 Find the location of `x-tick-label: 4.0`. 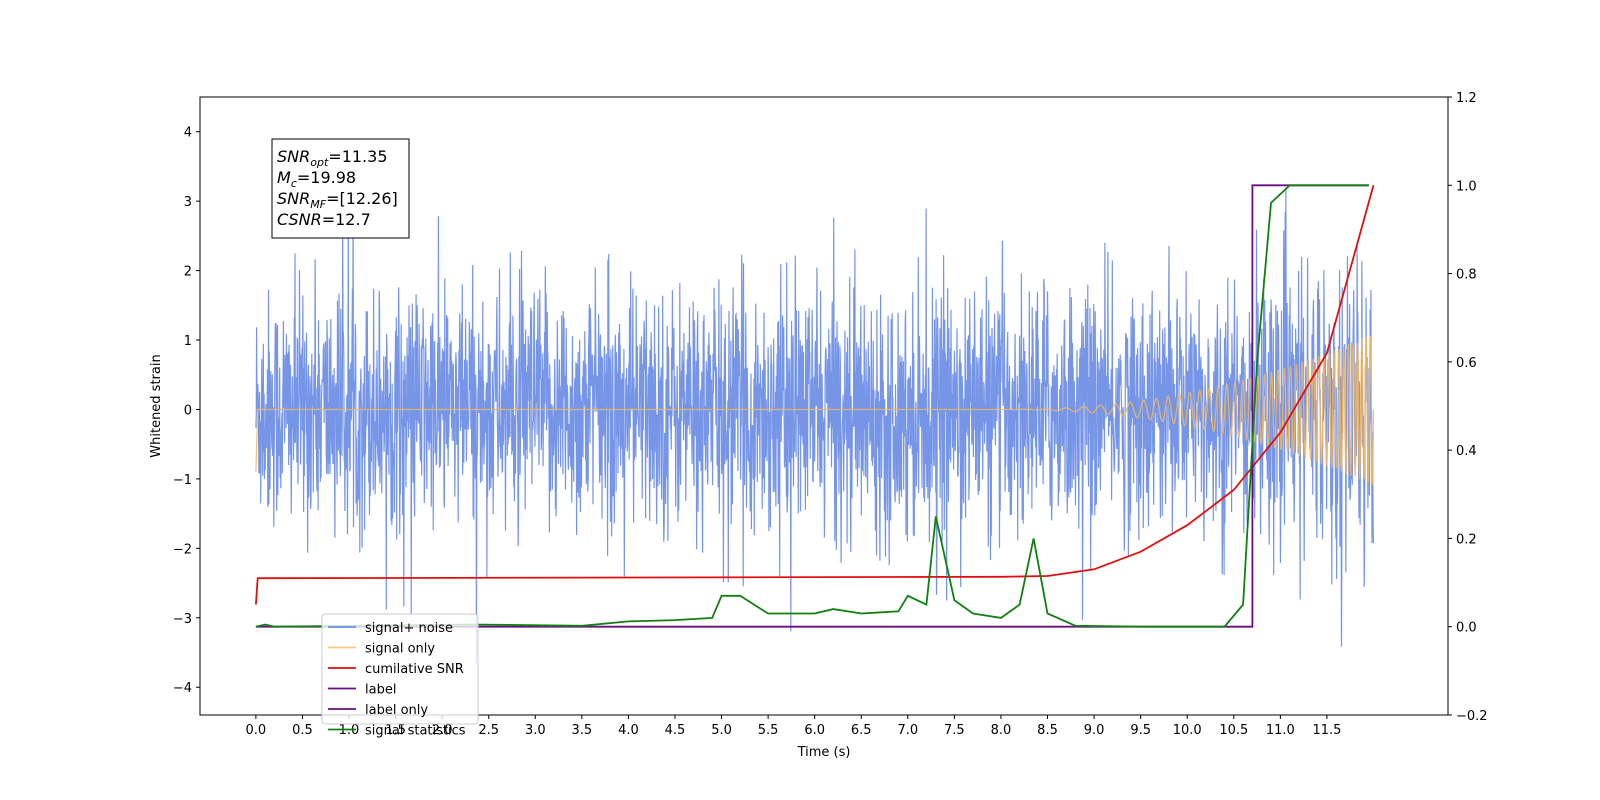

x-tick-label: 4.0 is located at coordinates (628, 730).